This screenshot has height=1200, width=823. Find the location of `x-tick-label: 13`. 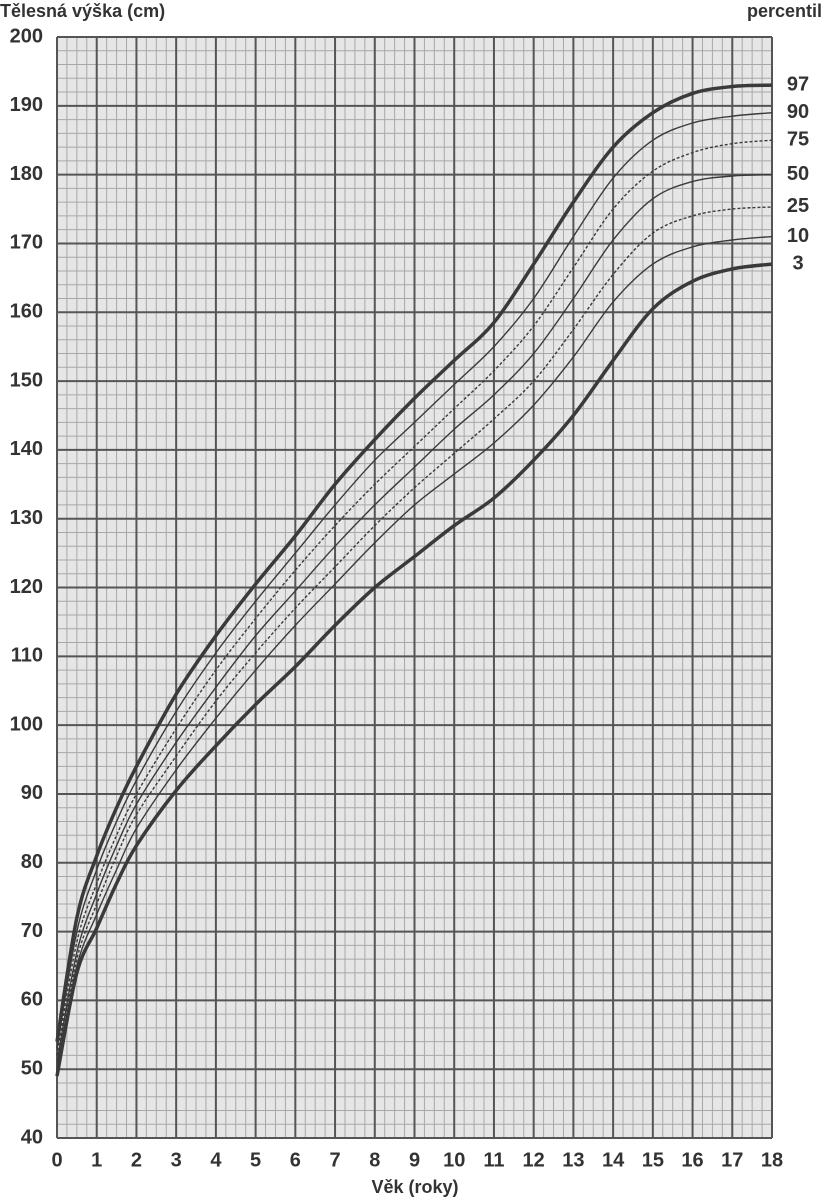

x-tick-label: 13 is located at coordinates (573, 1160).